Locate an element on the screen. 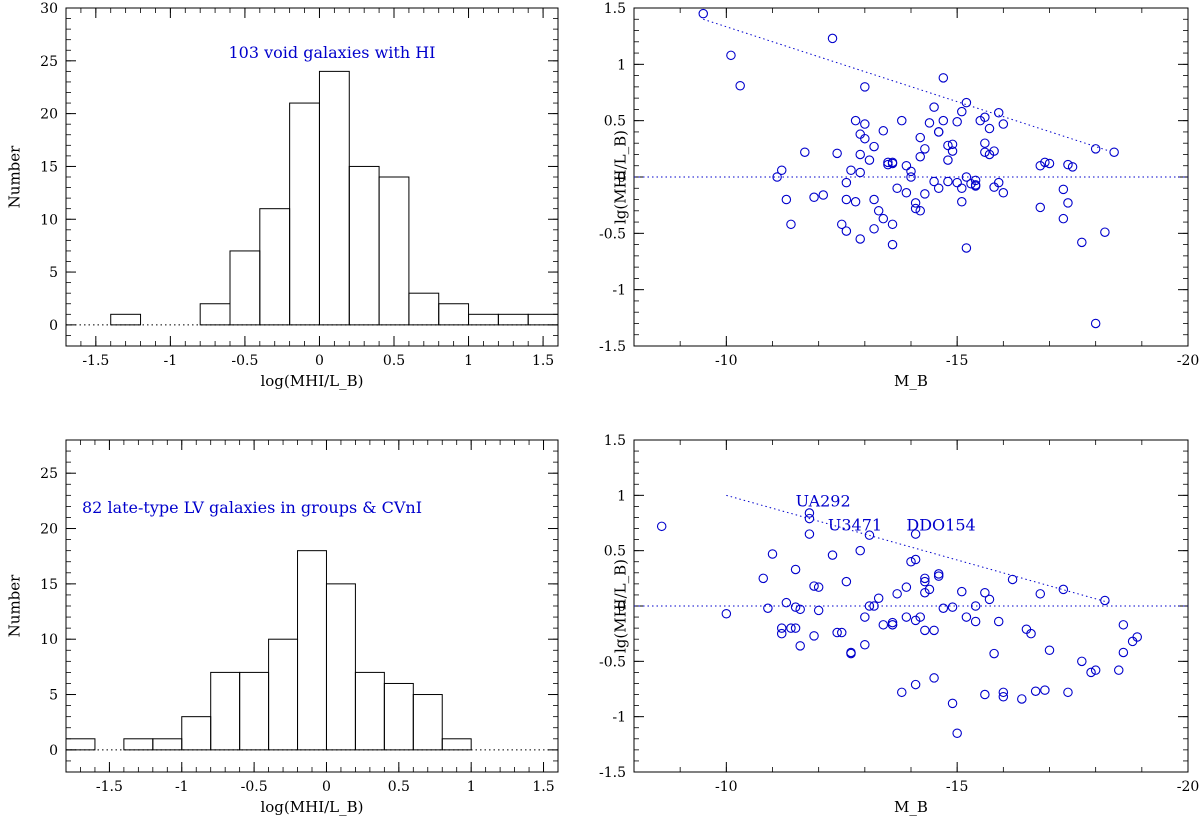 The width and height of the screenshot is (1200, 828). y-axis-label: Number is located at coordinates (14, 176).